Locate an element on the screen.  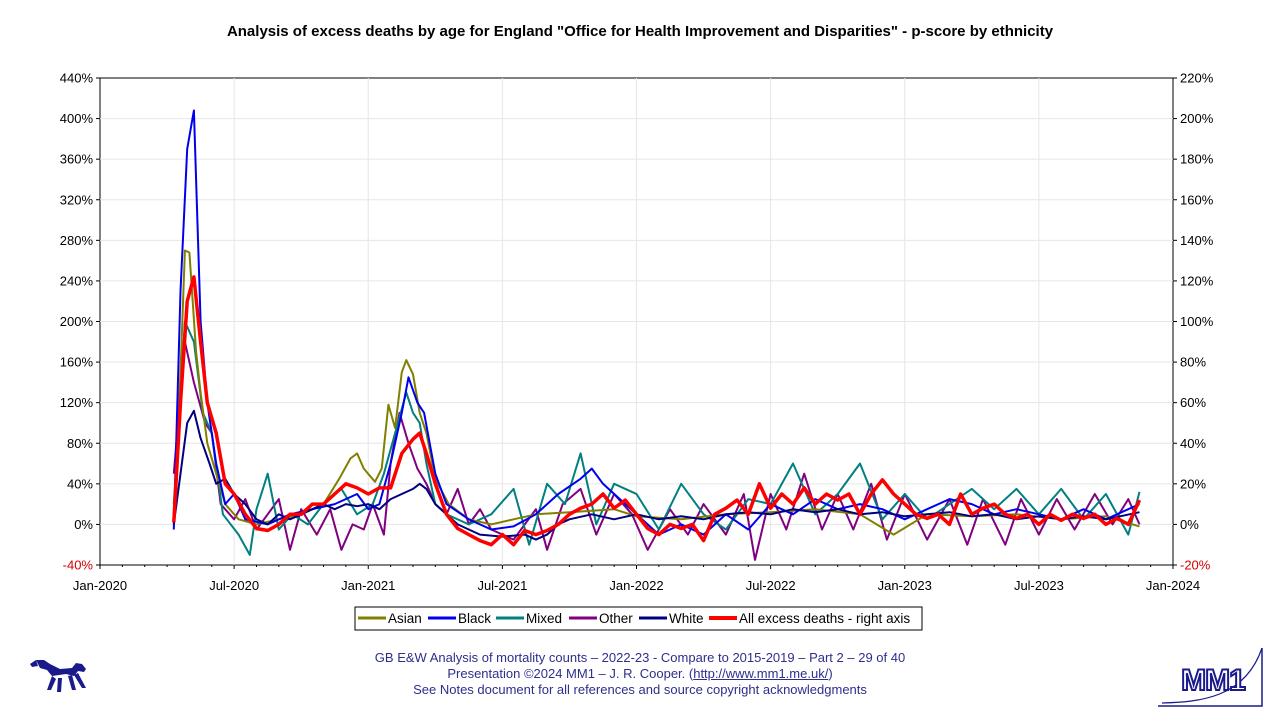
x-tick-label: Jan-2020 is located at coordinates (100, 585).